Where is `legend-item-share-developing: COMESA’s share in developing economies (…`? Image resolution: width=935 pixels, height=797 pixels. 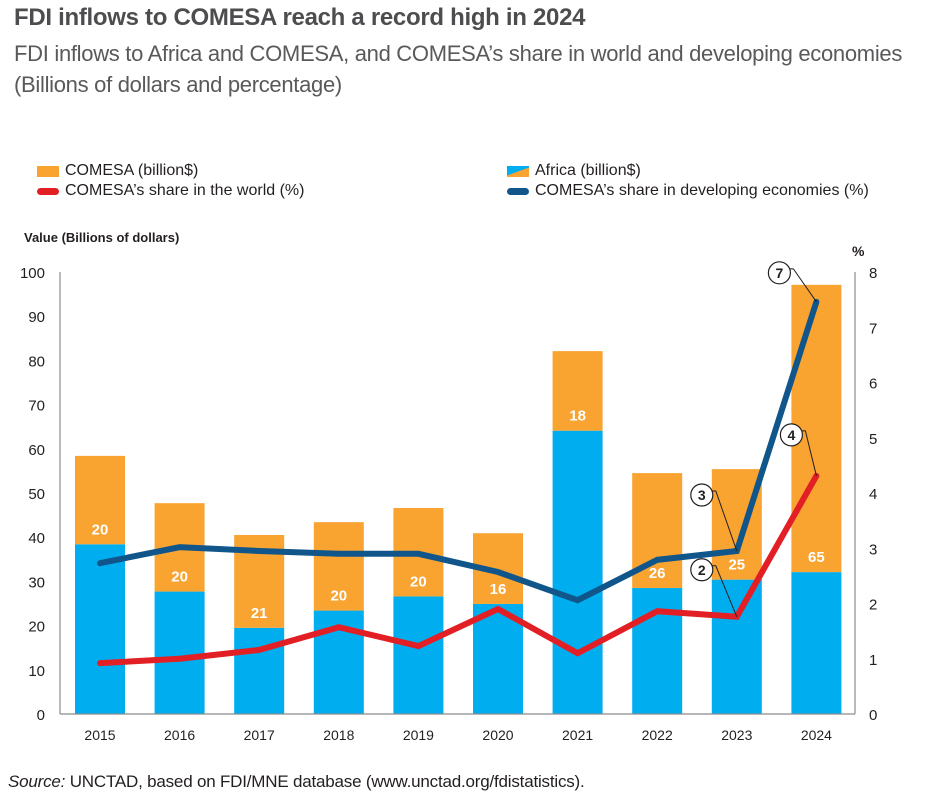 legend-item-share-developing: COMESA’s share in developing economies (… is located at coordinates (688, 191).